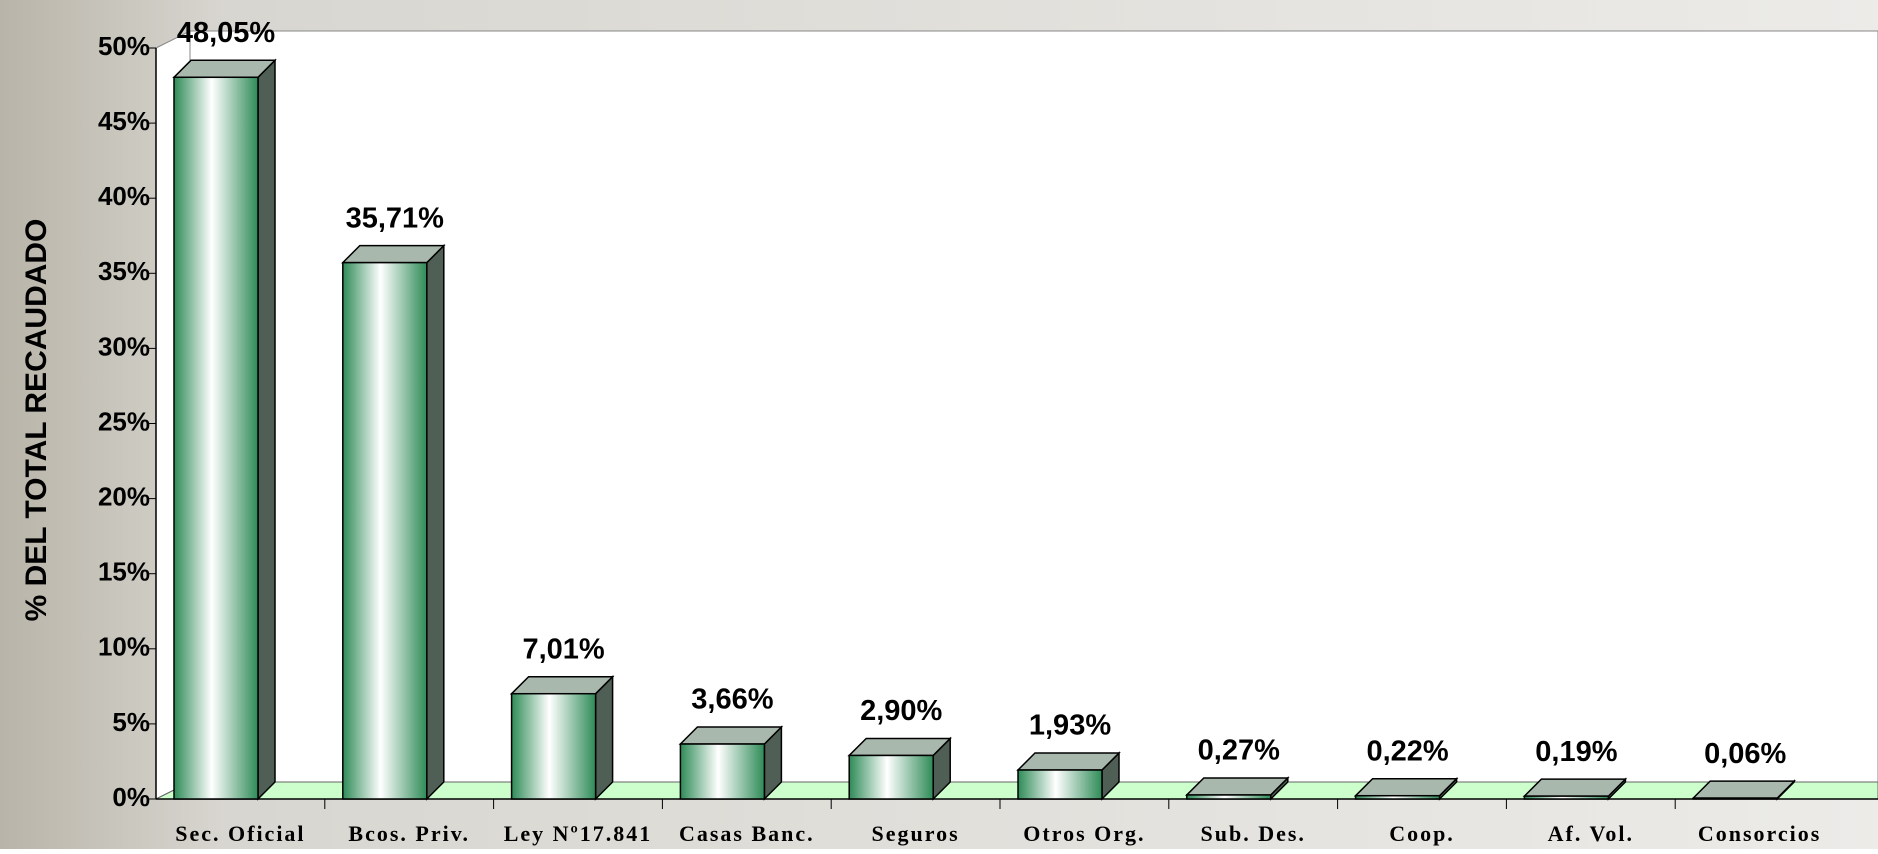 Image resolution: width=1878 pixels, height=854 pixels. Describe the element at coordinates (1084, 833) in the screenshot. I see `x-tick-label: Otros Org.` at that location.